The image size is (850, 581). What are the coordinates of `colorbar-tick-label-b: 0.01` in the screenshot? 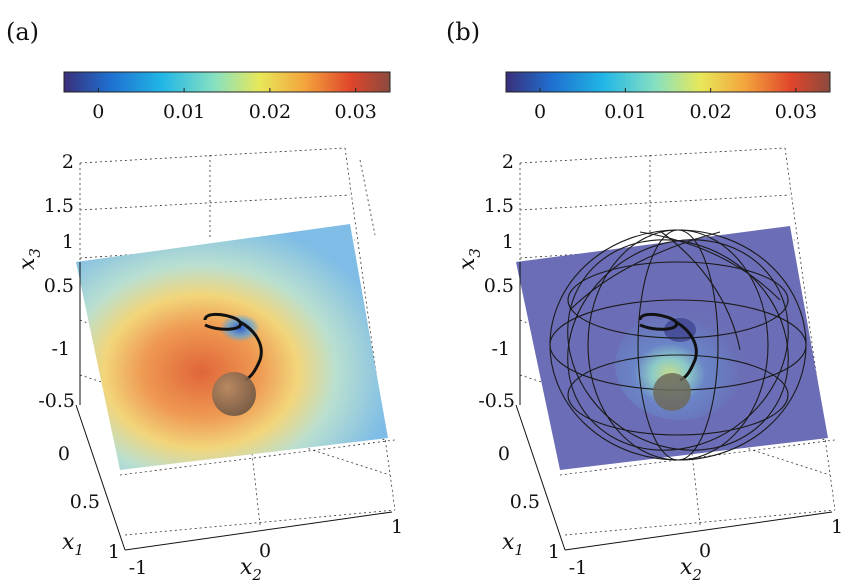 It's located at (625, 112).